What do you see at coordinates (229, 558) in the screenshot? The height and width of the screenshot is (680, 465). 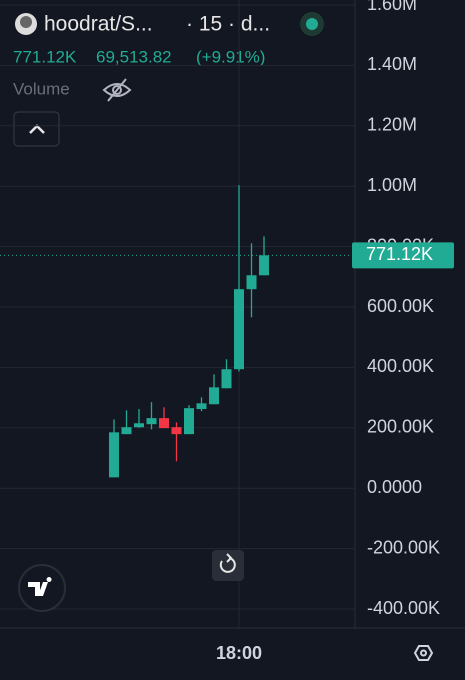 I see `reset-arrow` at bounding box center [229, 558].